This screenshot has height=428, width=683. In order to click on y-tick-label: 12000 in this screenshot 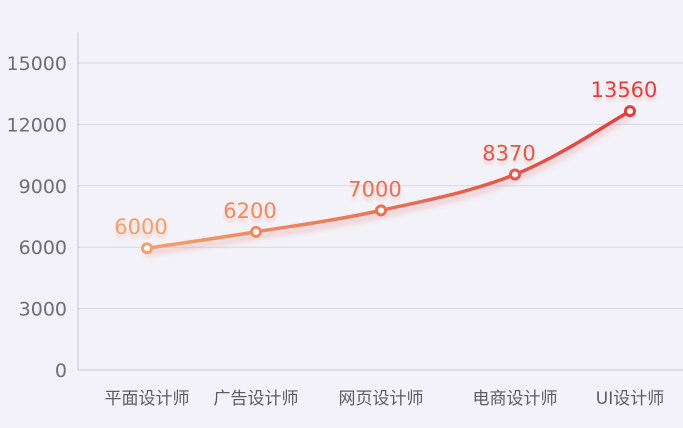, I will do `click(37, 125)`.